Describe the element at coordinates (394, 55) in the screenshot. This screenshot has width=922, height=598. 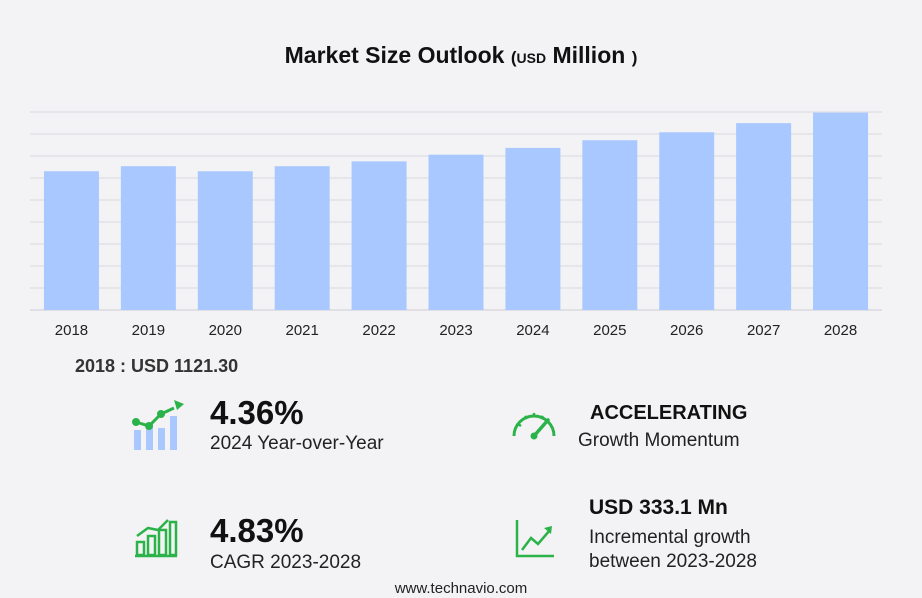
I see `title-text: Market Size Outlook` at that location.